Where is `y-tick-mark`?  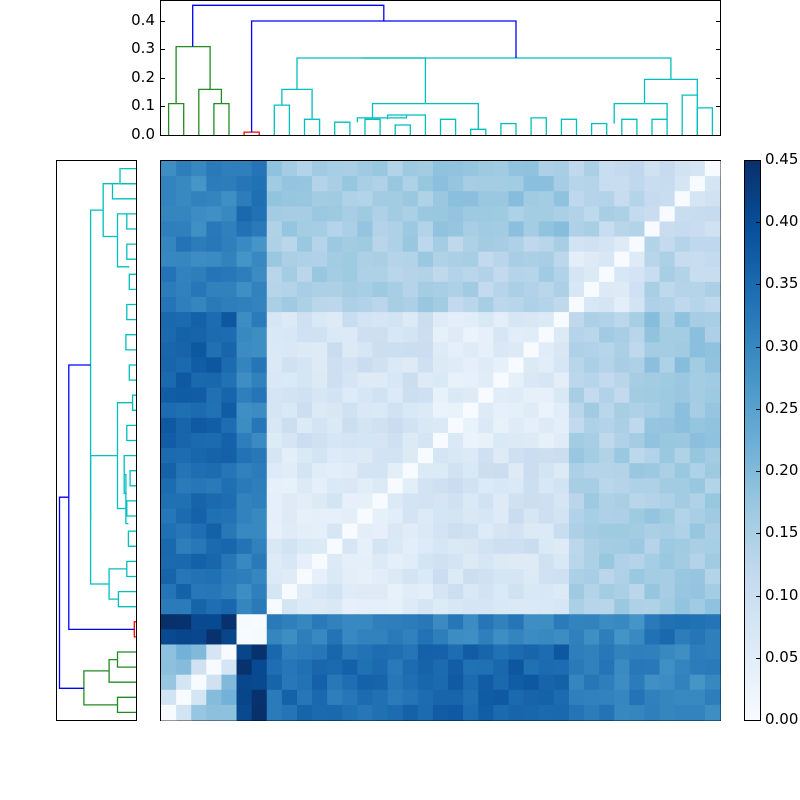 y-tick-mark is located at coordinates (162, 50).